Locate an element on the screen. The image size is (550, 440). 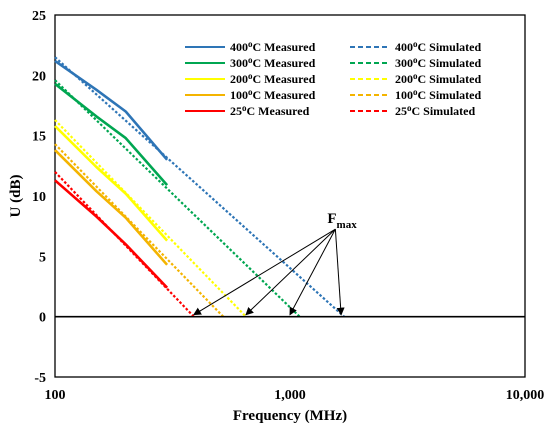
legend-label: 100oC Simulated is located at coordinates (438, 94).